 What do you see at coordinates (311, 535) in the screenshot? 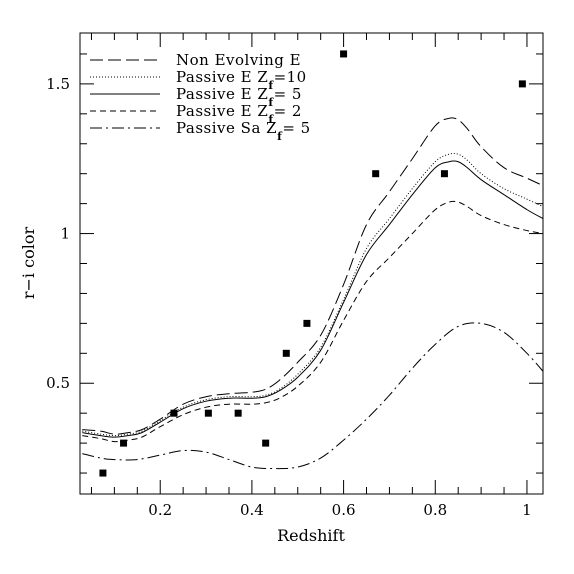
I see `x-axis-label: Redshift` at bounding box center [311, 535].